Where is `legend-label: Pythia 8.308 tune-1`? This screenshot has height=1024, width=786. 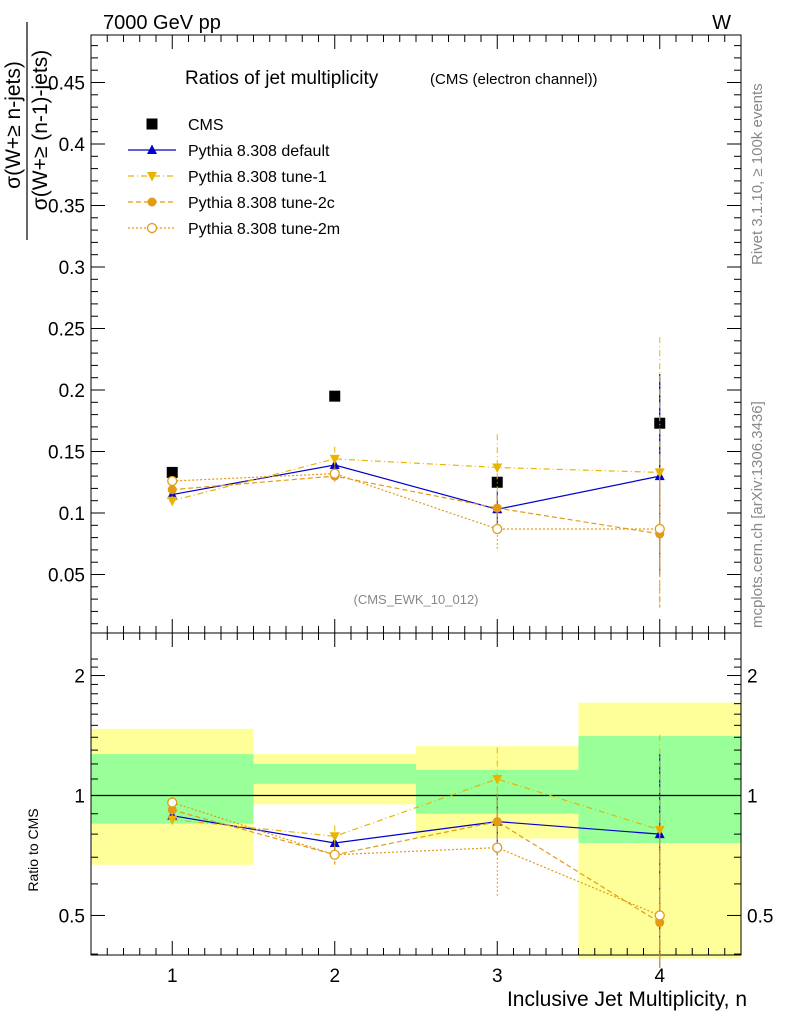
legend-label: Pythia 8.308 tune-1 is located at coordinates (257, 177).